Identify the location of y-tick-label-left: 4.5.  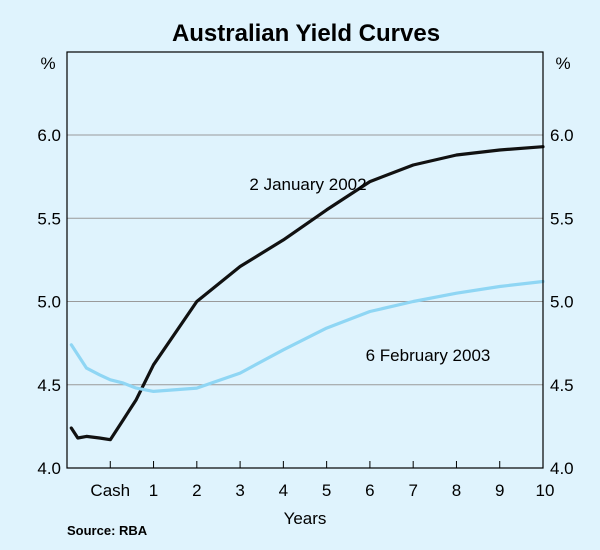
(49, 385).